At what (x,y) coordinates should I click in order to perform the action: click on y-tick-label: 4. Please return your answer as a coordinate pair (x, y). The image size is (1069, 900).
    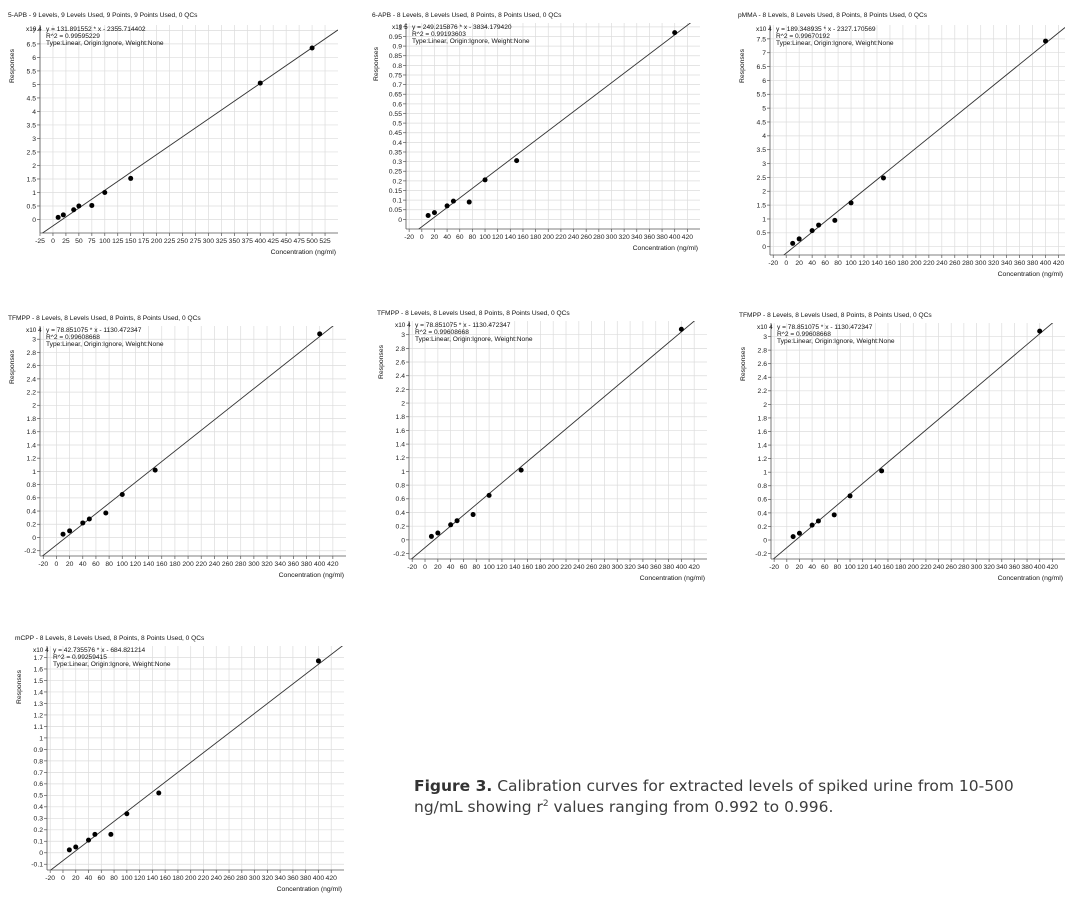
    Looking at the image, I should click on (764, 136).